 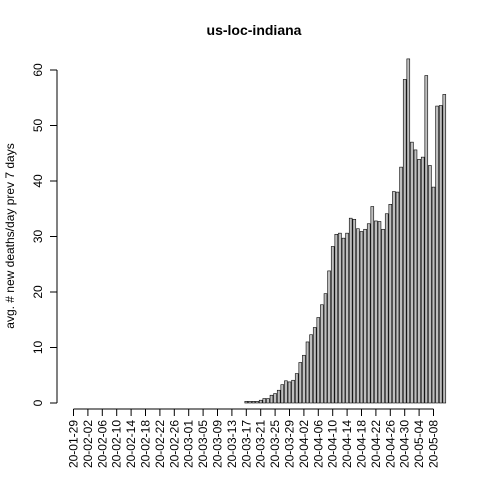 What do you see at coordinates (10, 235) in the screenshot?
I see `y-axis-label: avg. # new deaths/day prev 7 days` at bounding box center [10, 235].